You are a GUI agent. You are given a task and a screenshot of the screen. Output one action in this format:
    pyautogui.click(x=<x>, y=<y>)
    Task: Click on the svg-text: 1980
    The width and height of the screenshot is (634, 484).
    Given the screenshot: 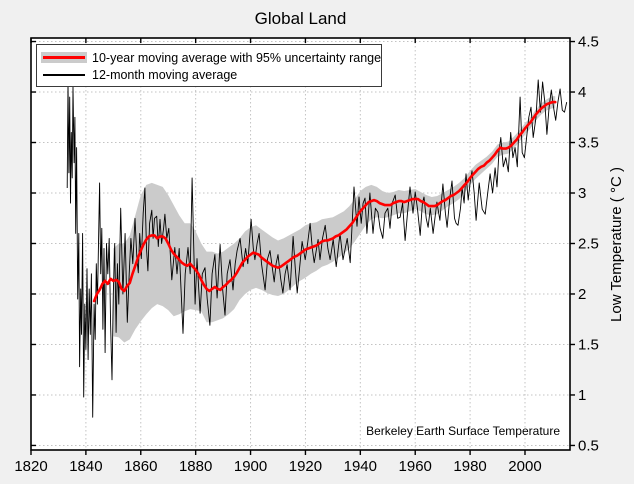 What is the action you would take?
    pyautogui.click(x=469, y=466)
    